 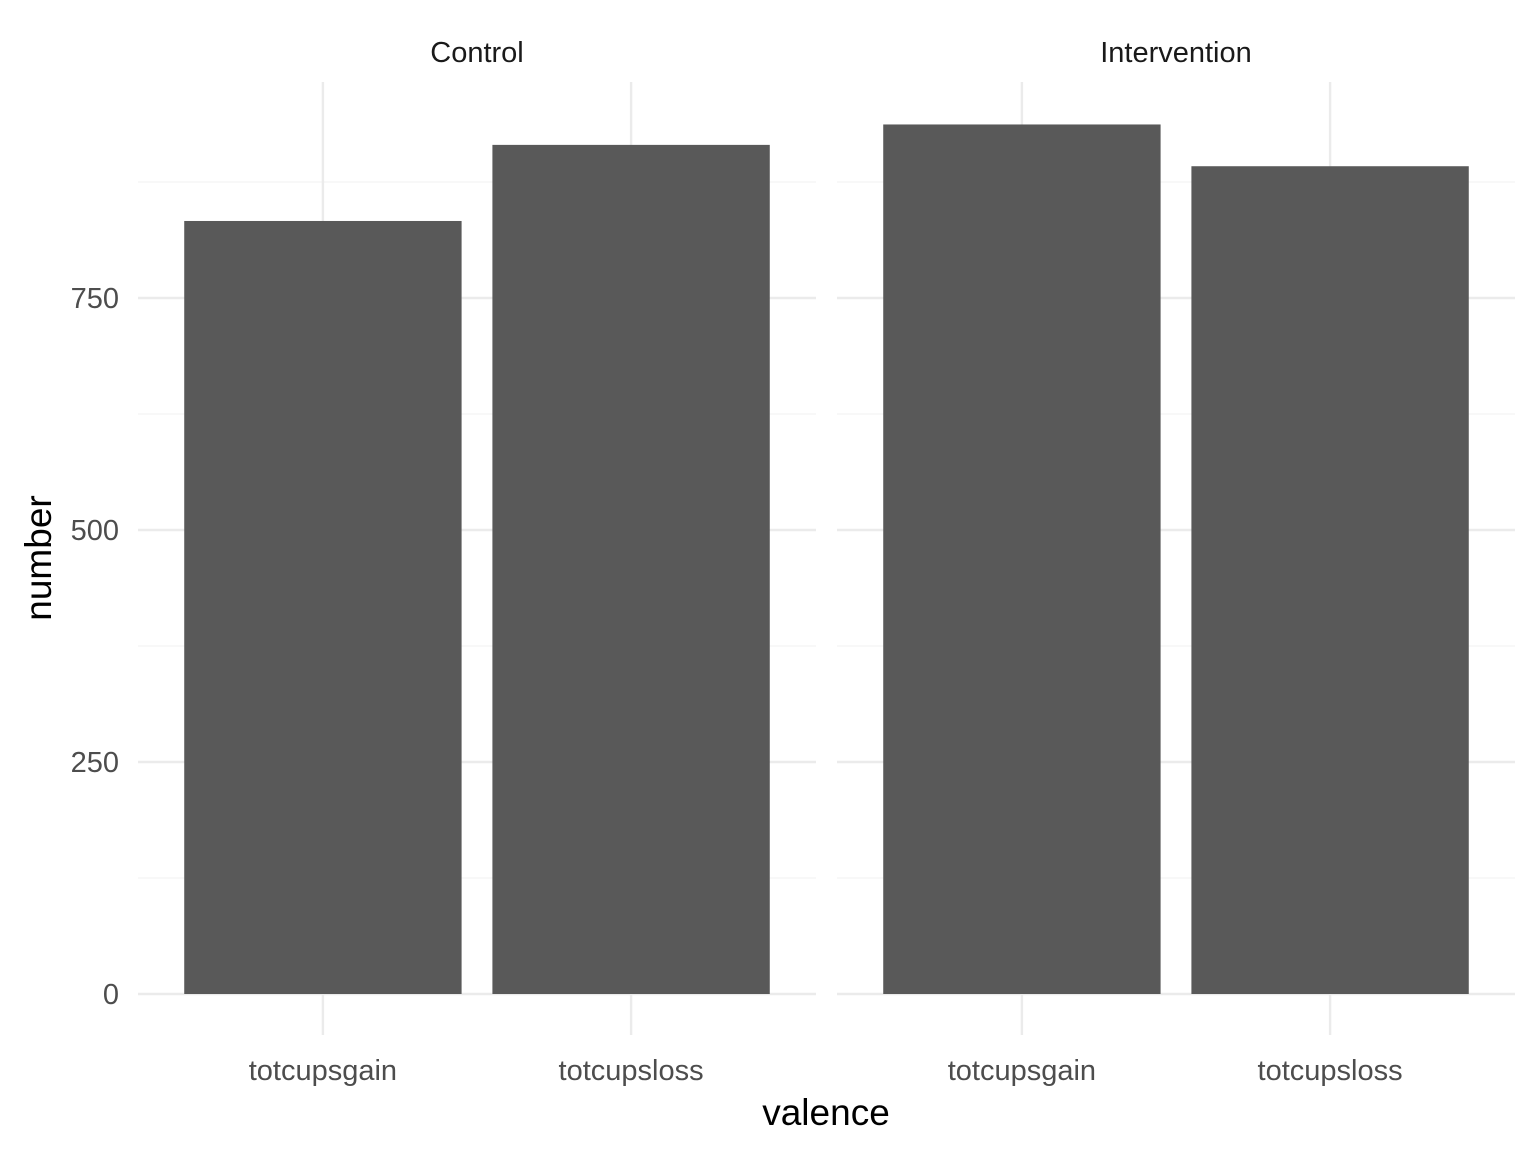 What do you see at coordinates (95, 763) in the screenshot?
I see `y-tick-label: 250` at bounding box center [95, 763].